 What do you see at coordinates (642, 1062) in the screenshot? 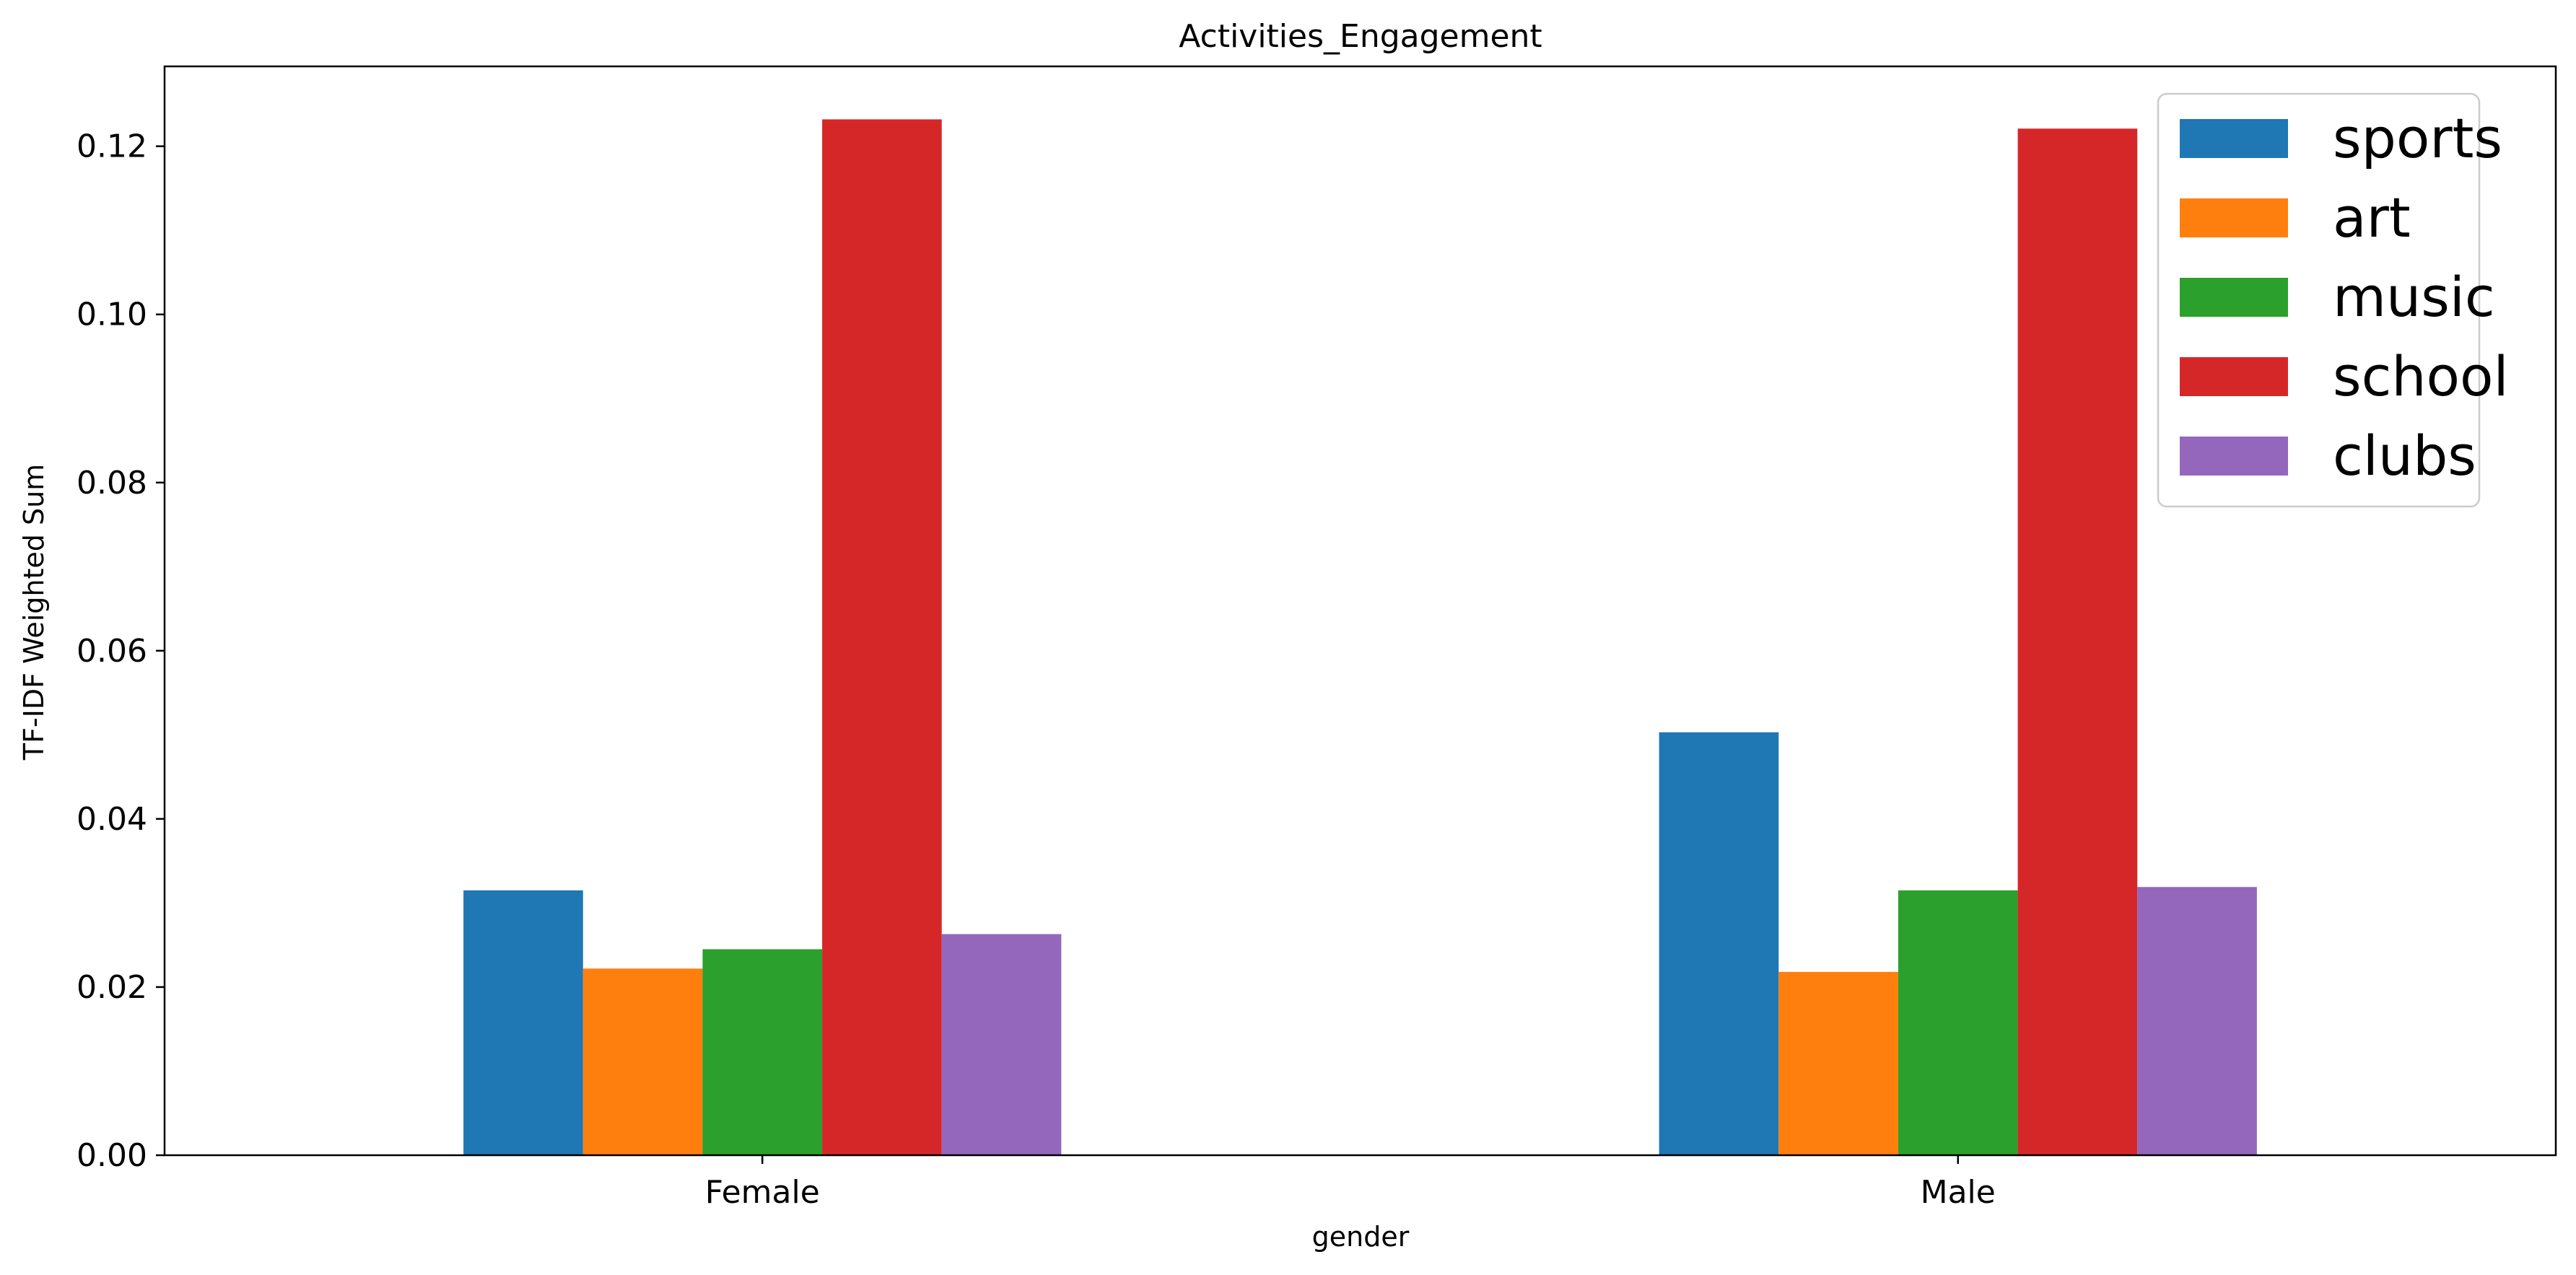
I see `bar-art-female` at bounding box center [642, 1062].